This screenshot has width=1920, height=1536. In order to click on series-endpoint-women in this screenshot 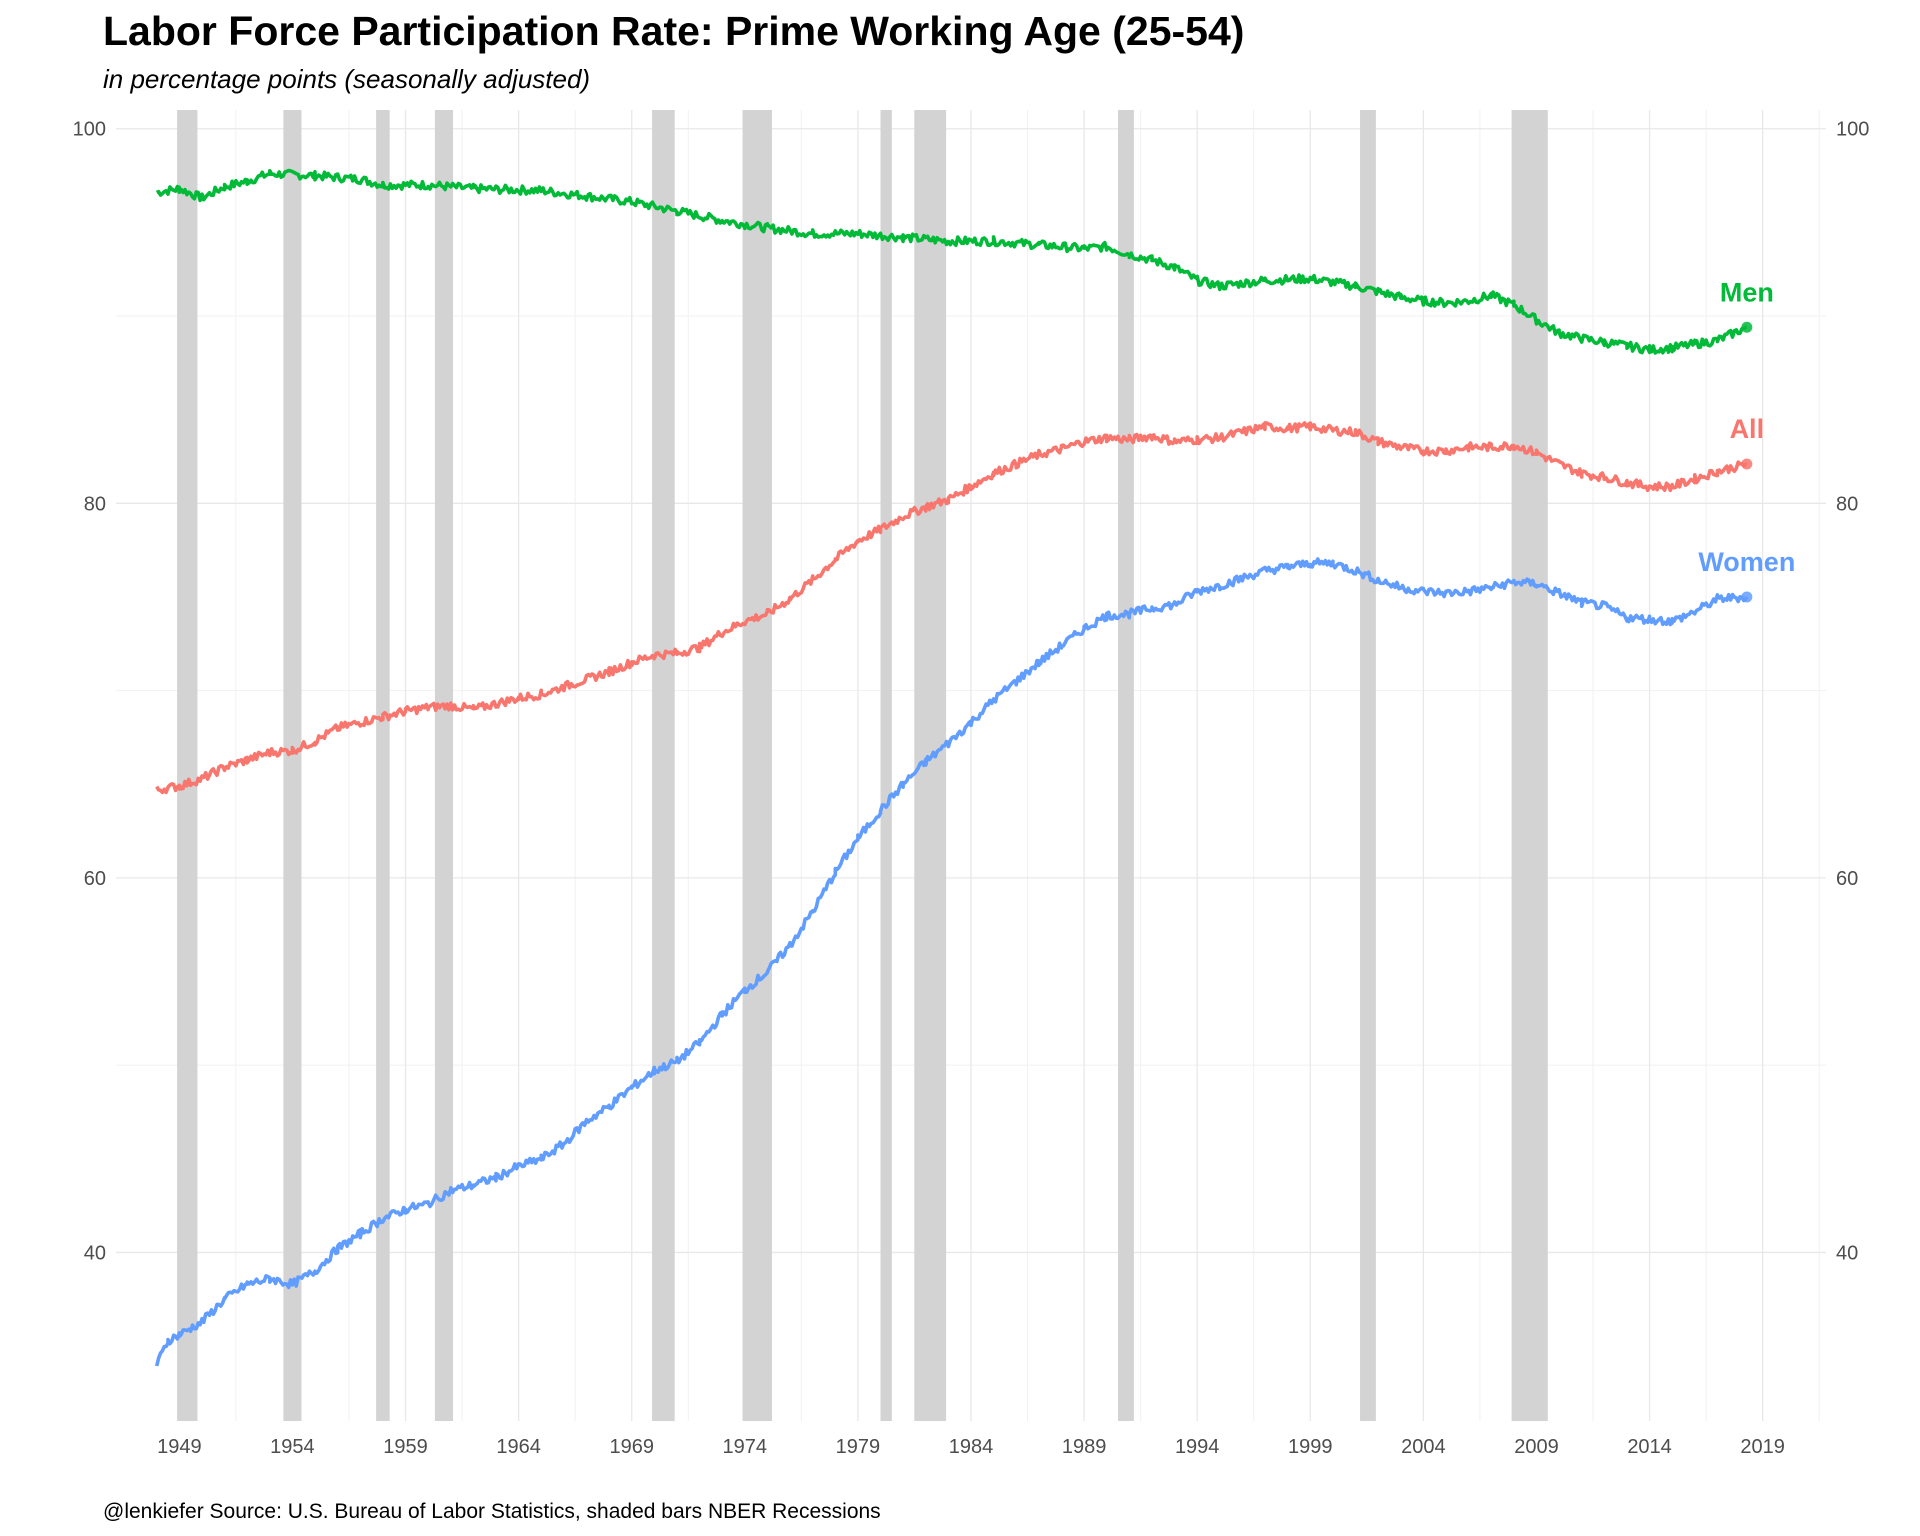, I will do `click(1747, 597)`.